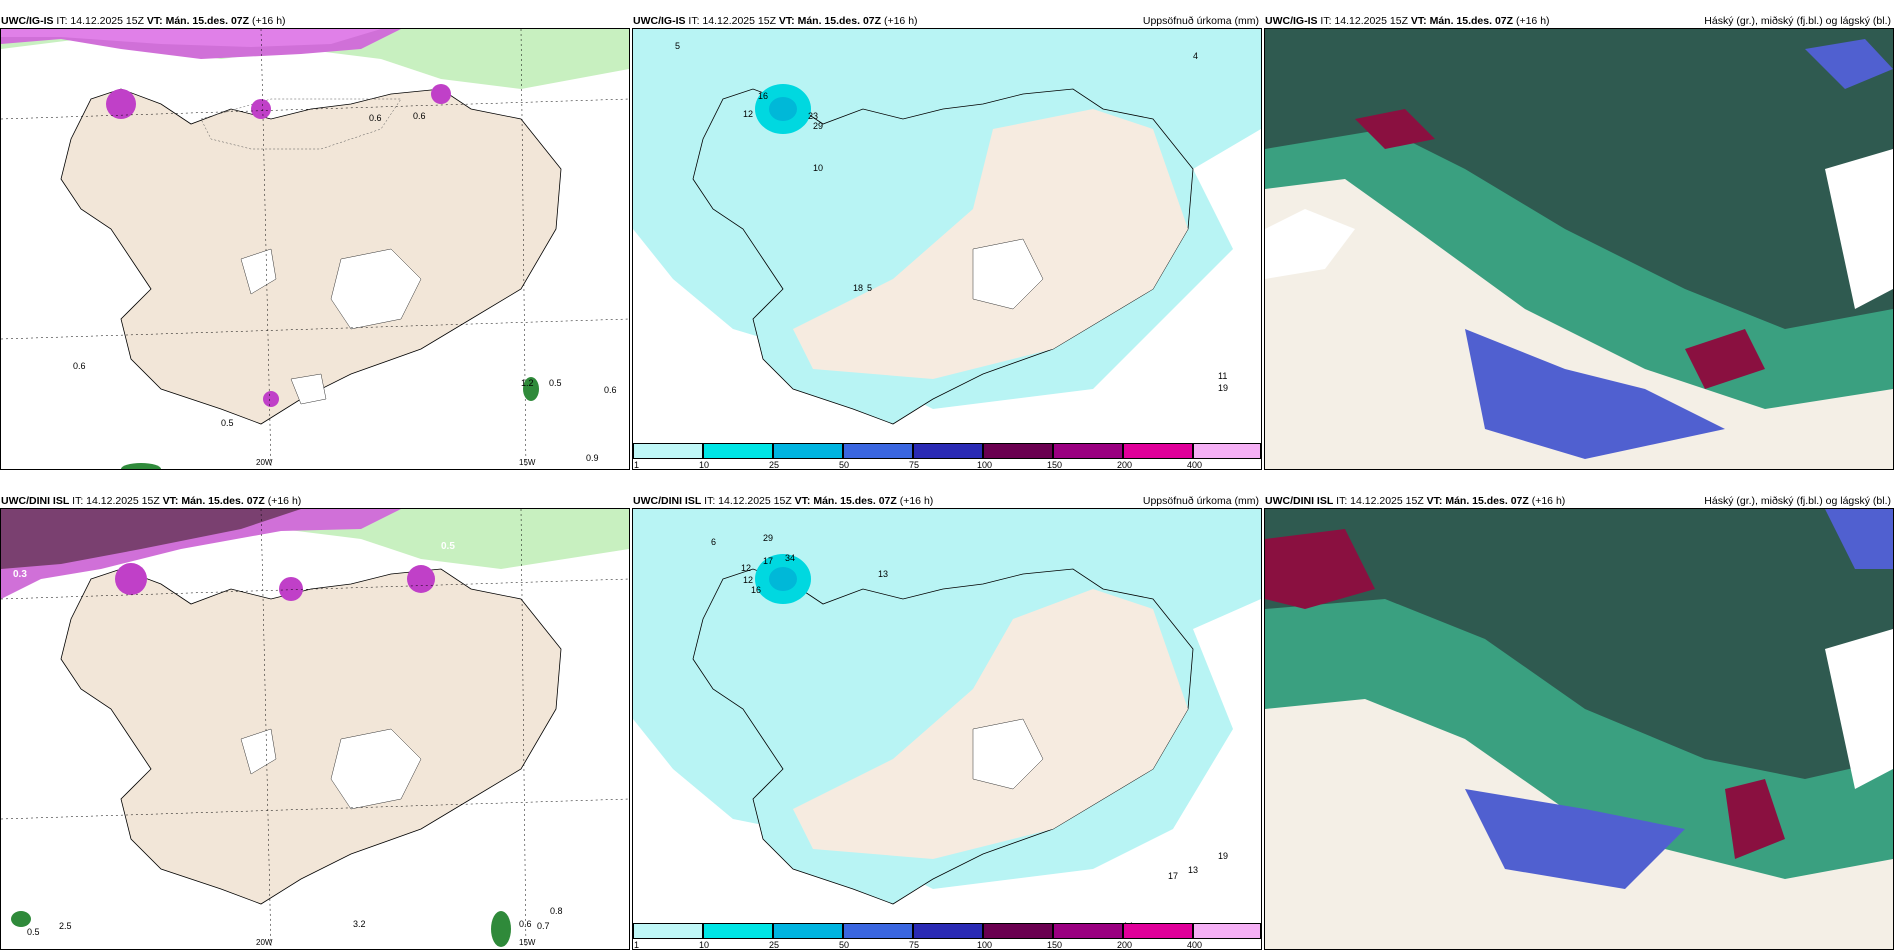 The width and height of the screenshot is (1900, 950). What do you see at coordinates (1195, 56) in the screenshot?
I see `precip-value: 4` at bounding box center [1195, 56].